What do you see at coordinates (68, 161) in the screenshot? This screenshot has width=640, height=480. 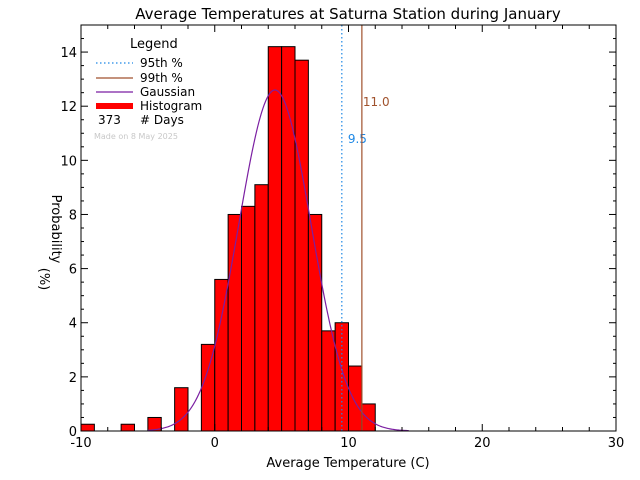 I see `y-tick-label: 10` at bounding box center [68, 161].